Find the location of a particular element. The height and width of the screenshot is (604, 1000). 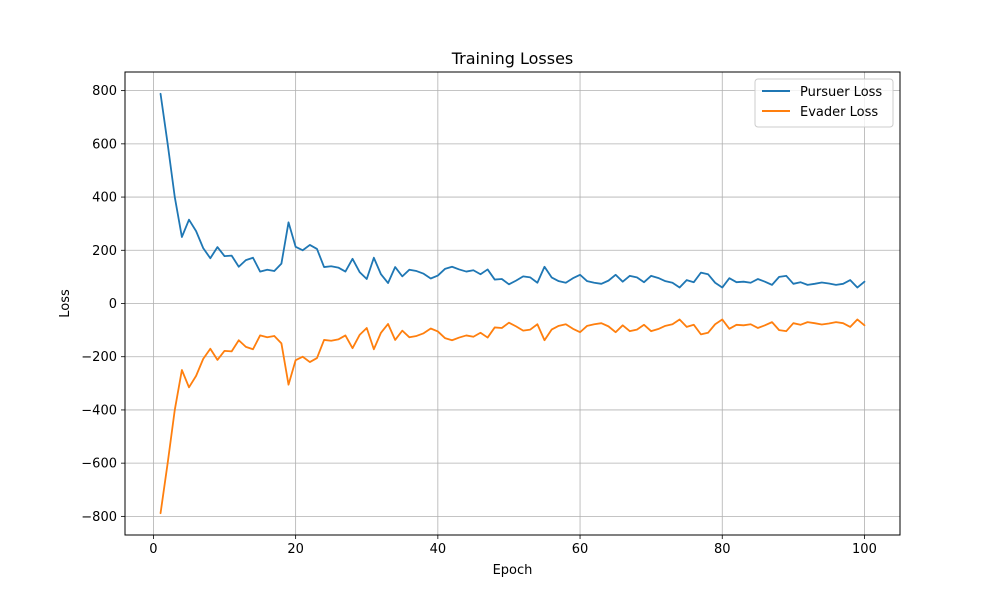

y-tick-label: 600 is located at coordinates (104, 144).